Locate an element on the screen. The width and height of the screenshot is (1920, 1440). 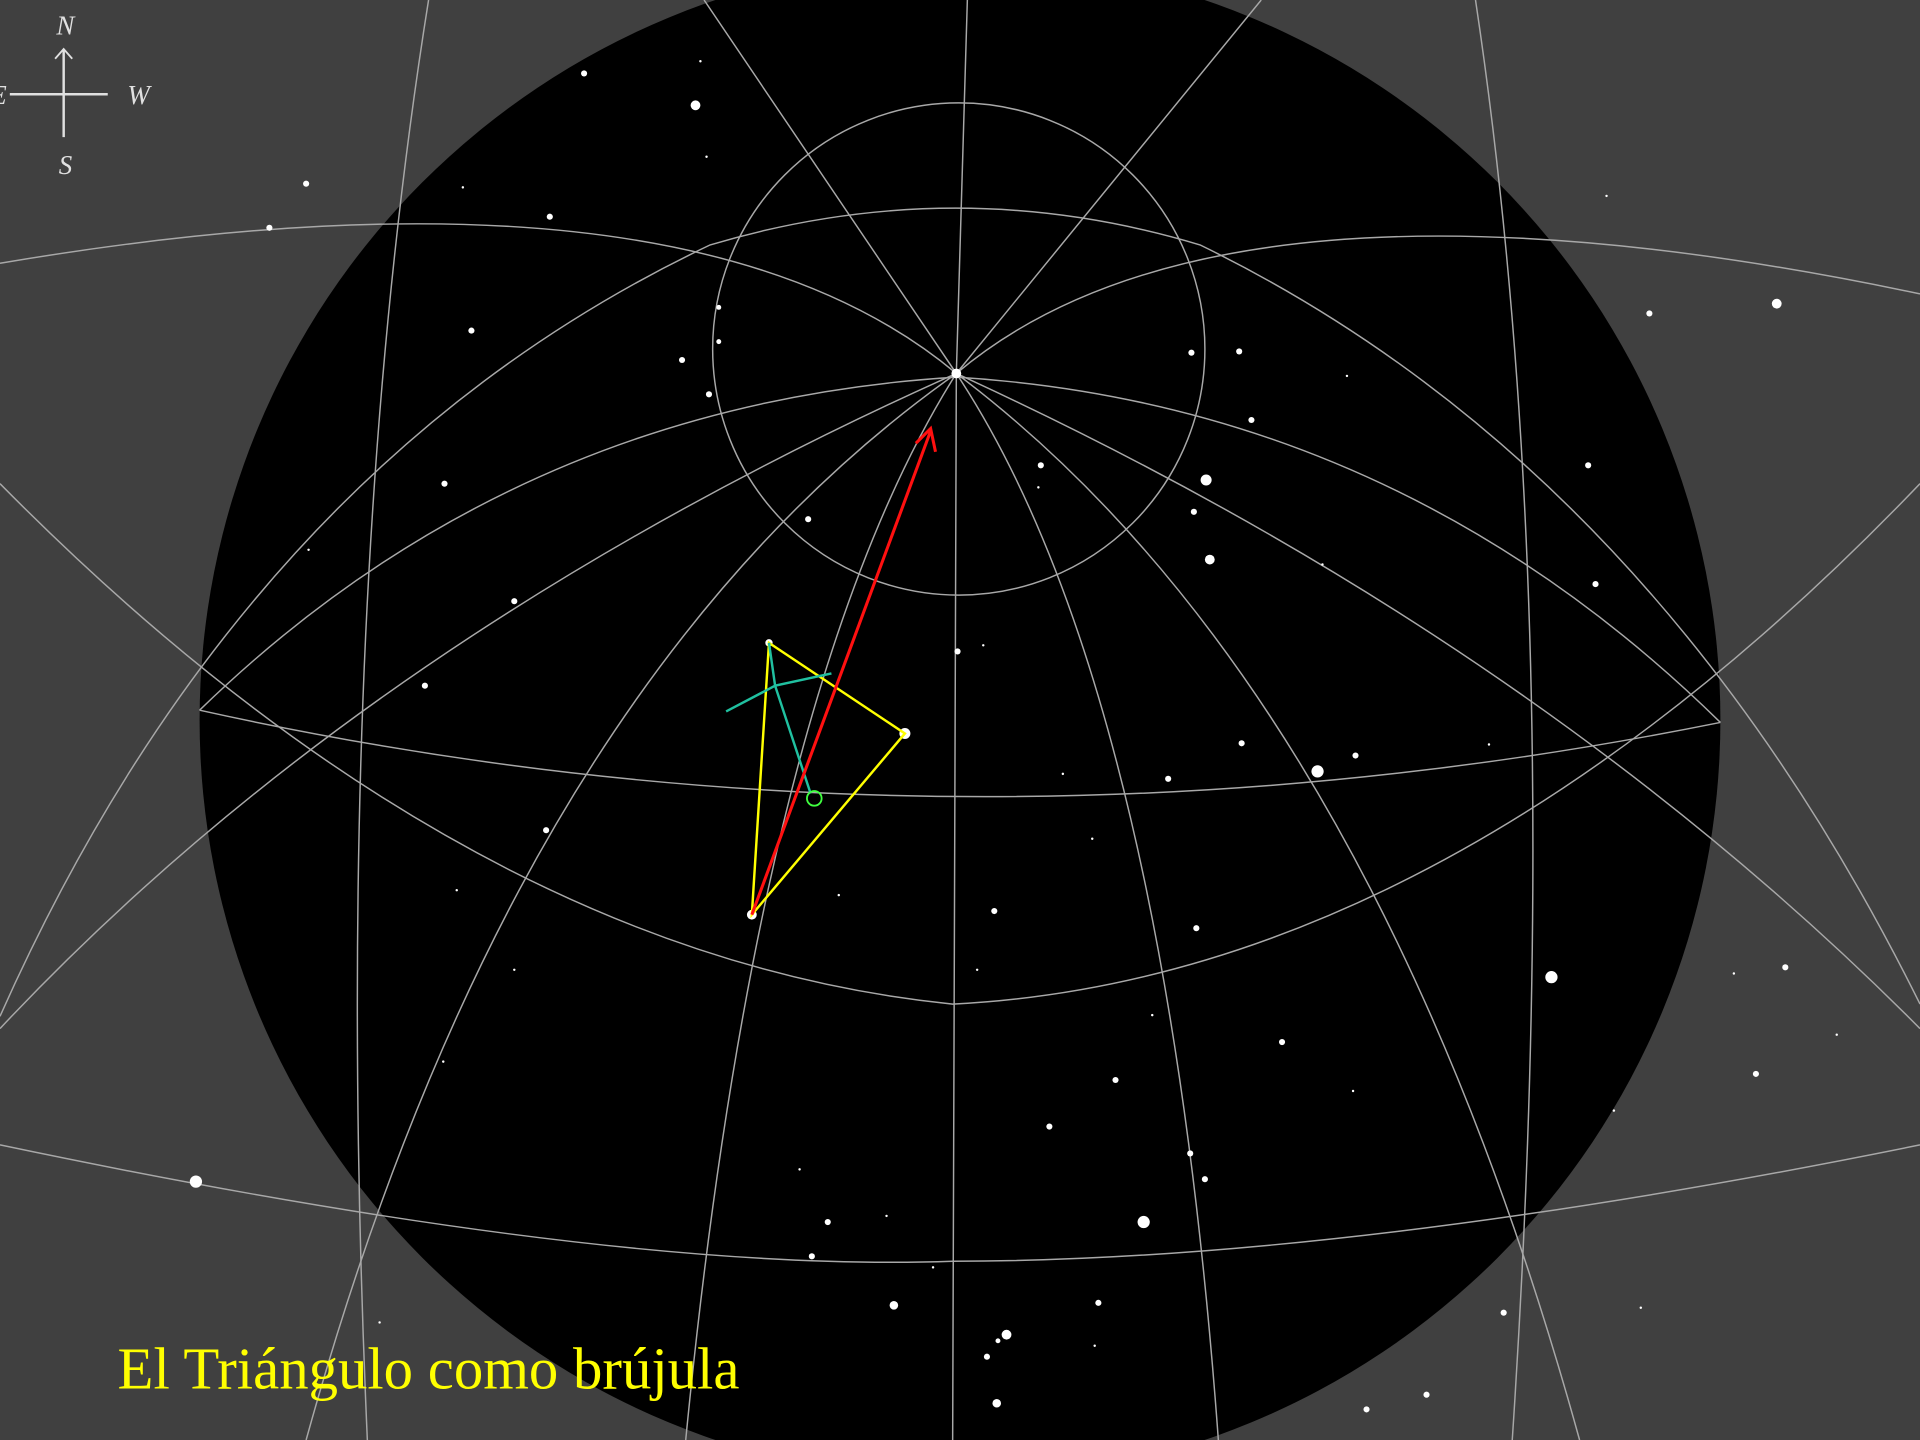
arrow-head is located at coordinates (926, 439).